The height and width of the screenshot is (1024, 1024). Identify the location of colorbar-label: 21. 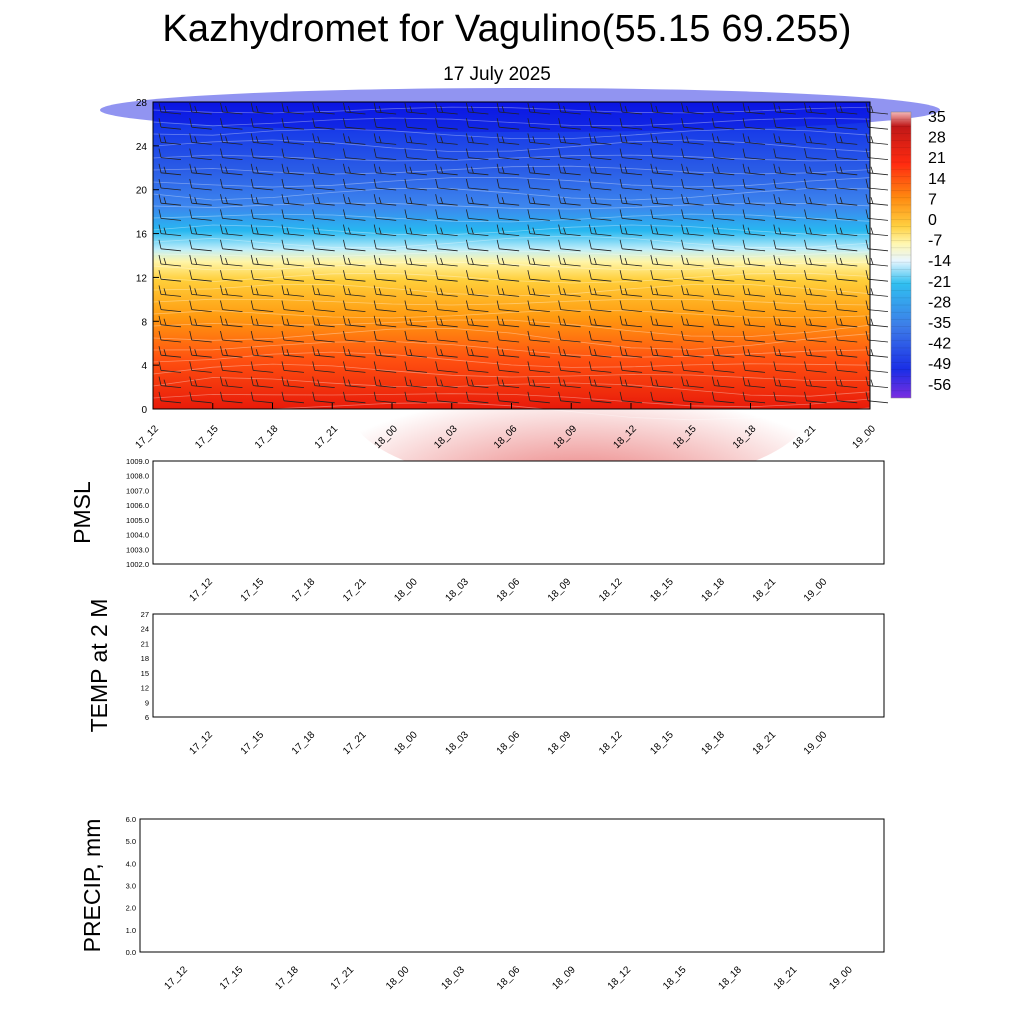
(937, 158).